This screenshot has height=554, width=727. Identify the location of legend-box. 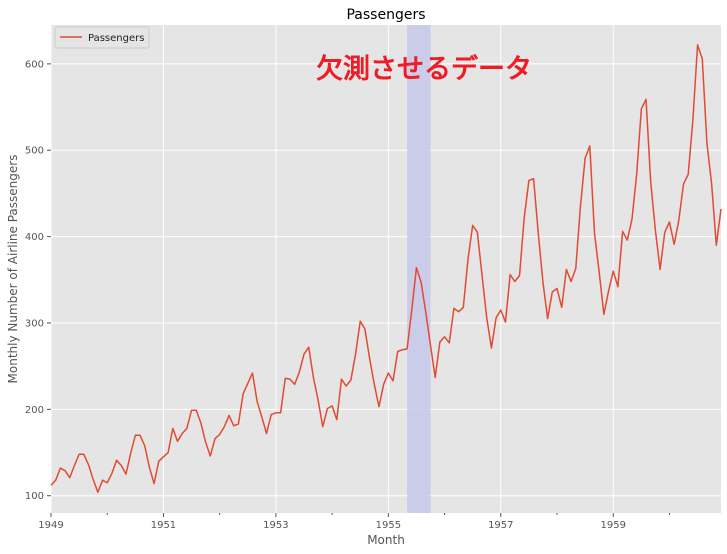
(102, 37).